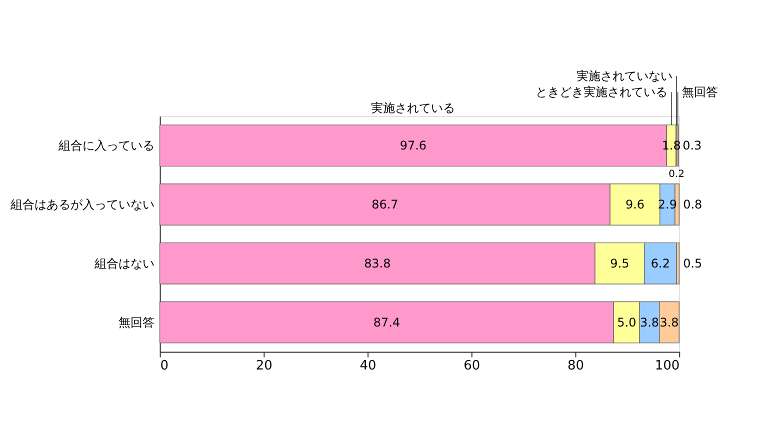 This screenshot has height=437, width=778. Describe the element at coordinates (660, 263) in the screenshot. I see `data-label: 6.2` at that location.